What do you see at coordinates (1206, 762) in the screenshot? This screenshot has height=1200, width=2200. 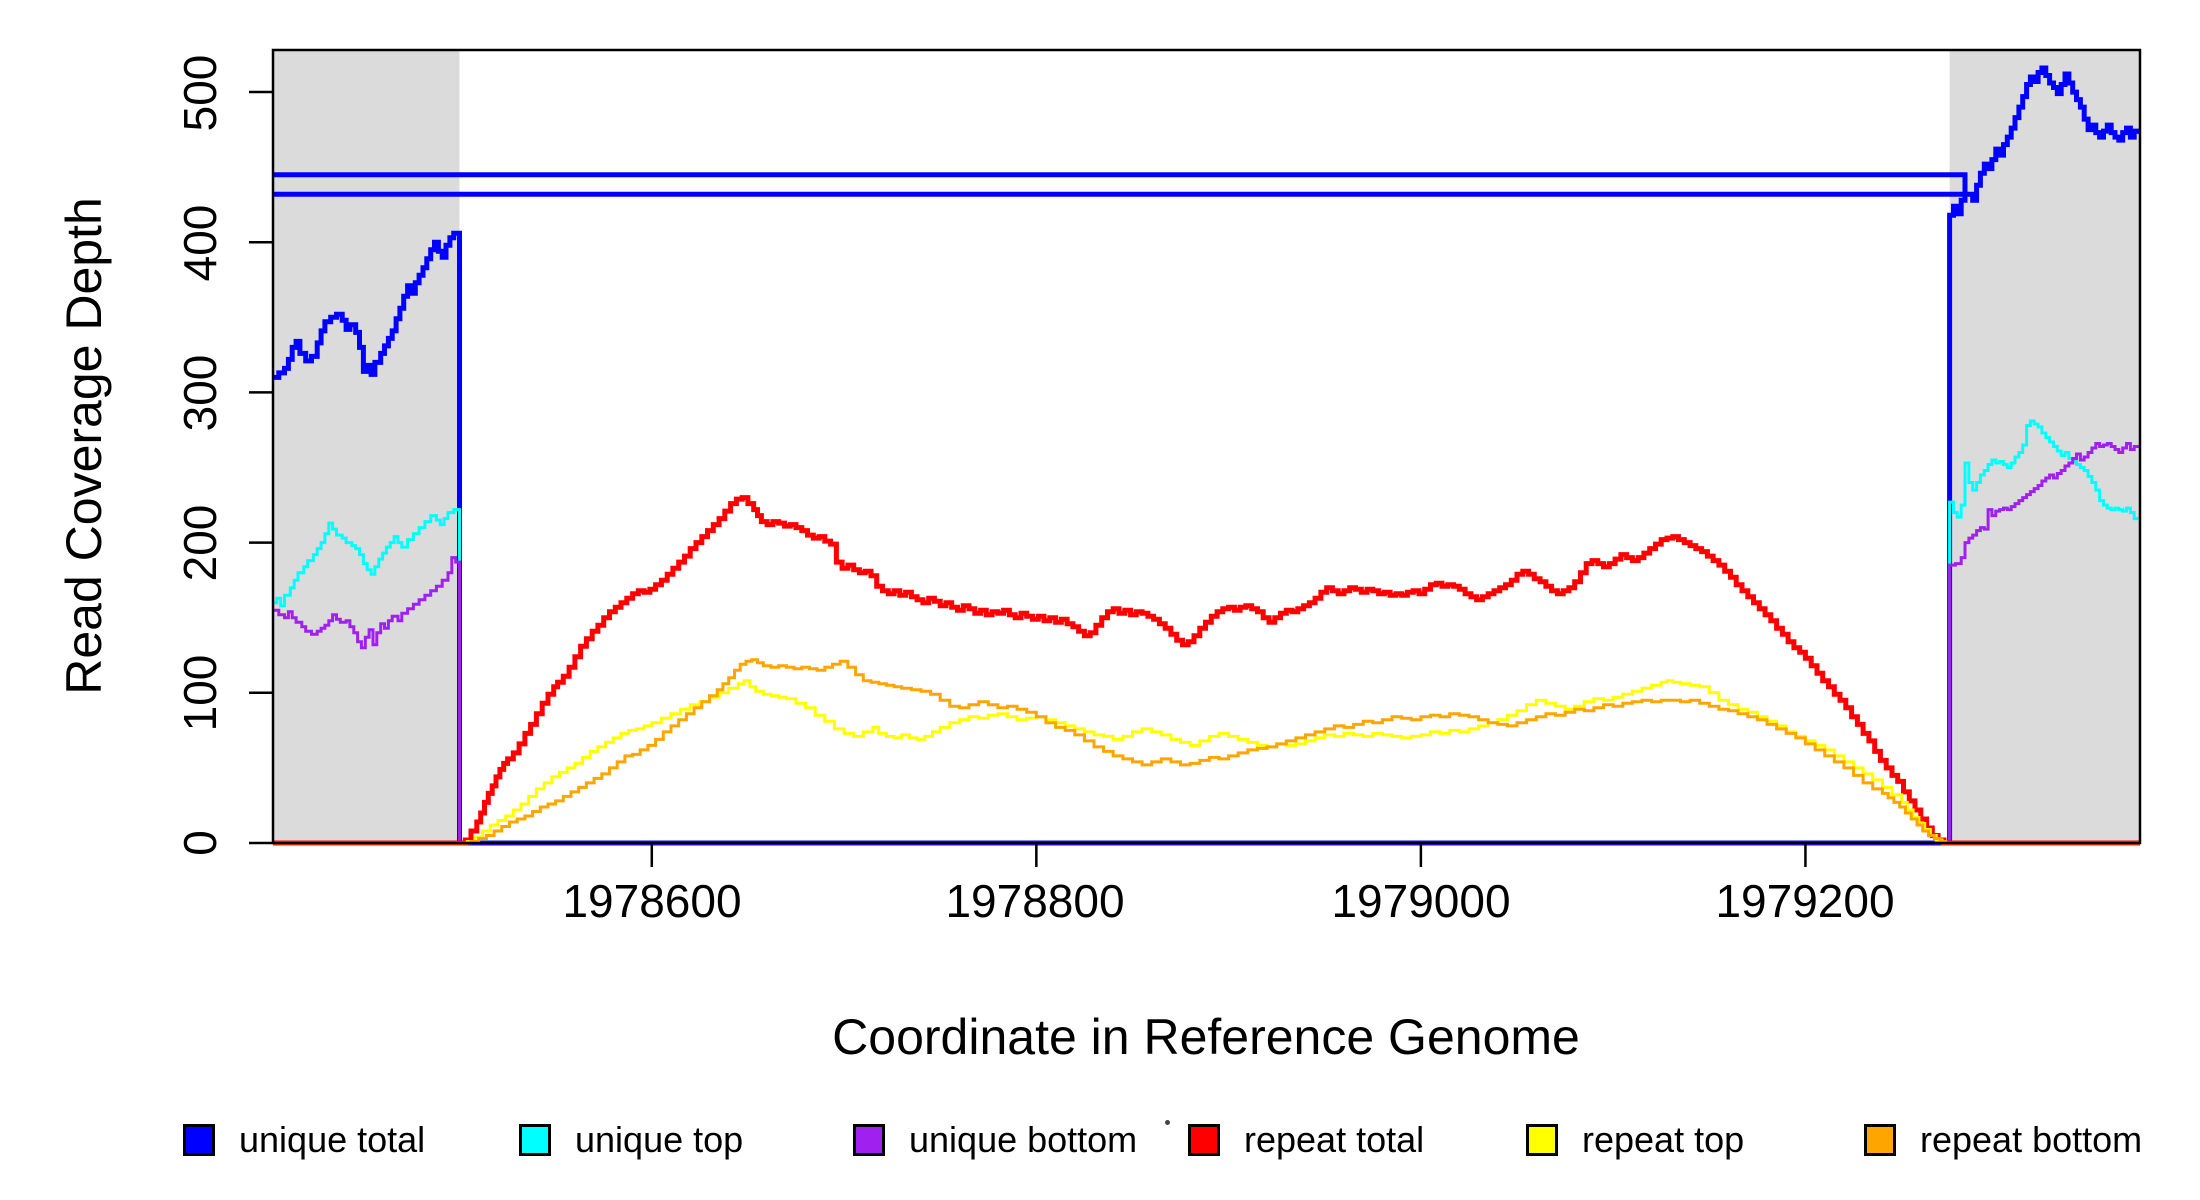 I see `series-line-repeat-top` at bounding box center [1206, 762].